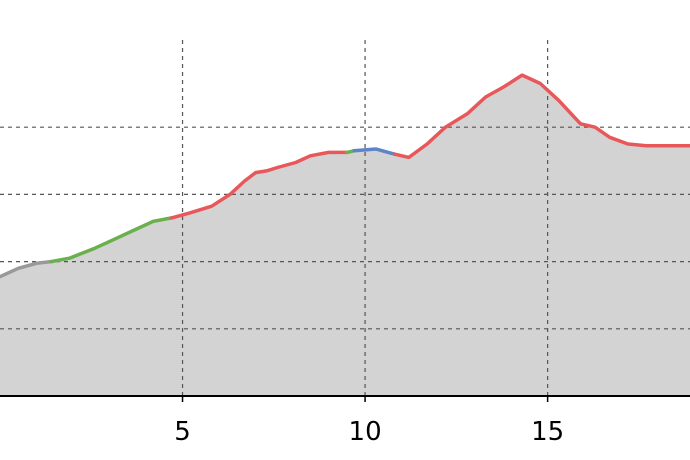 The image size is (690, 460). I want to click on x-tick-label: 10, so click(365, 432).